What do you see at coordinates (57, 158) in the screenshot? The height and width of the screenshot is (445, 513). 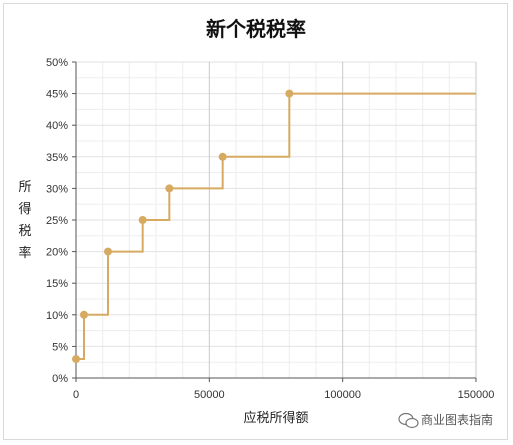 I see `y-tick-label: 35%` at bounding box center [57, 158].